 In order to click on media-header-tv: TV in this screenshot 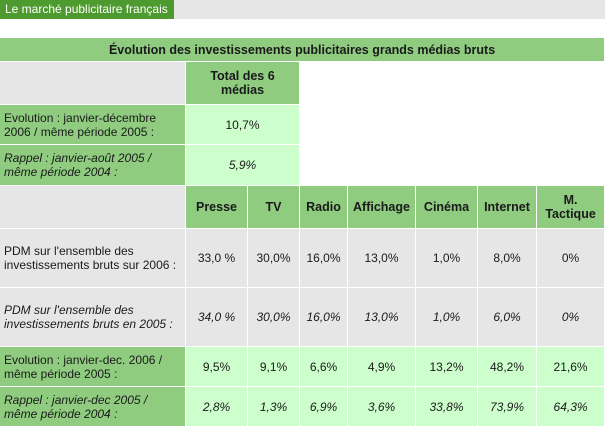, I will do `click(274, 207)`.